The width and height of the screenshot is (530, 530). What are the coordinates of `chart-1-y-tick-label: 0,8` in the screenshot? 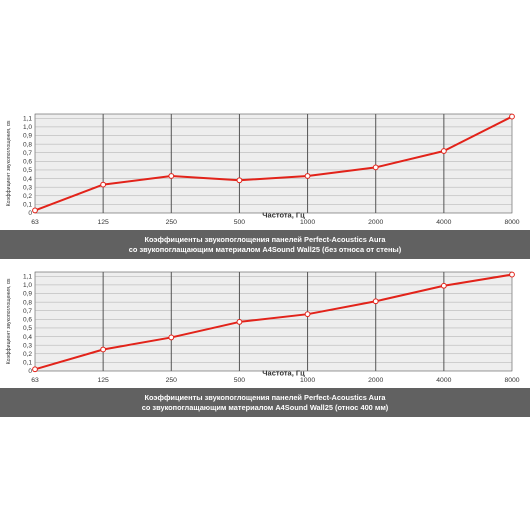 It's located at (27, 144).